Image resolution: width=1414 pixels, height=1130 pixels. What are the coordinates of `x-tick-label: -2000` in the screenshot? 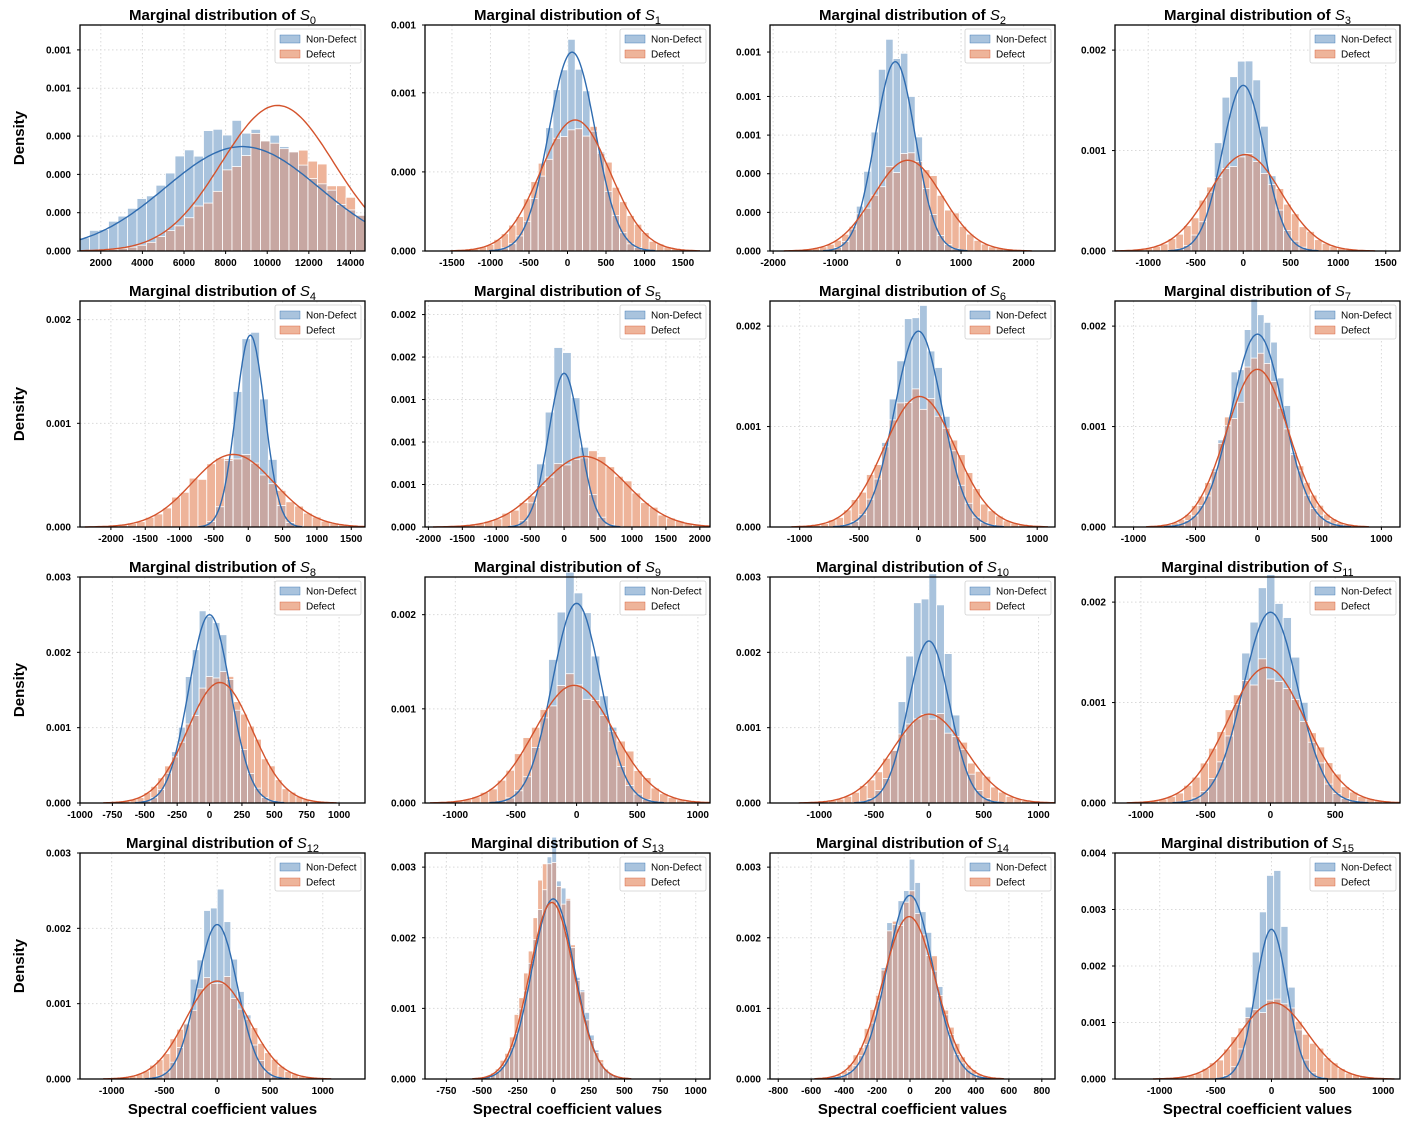 It's located at (429, 539).